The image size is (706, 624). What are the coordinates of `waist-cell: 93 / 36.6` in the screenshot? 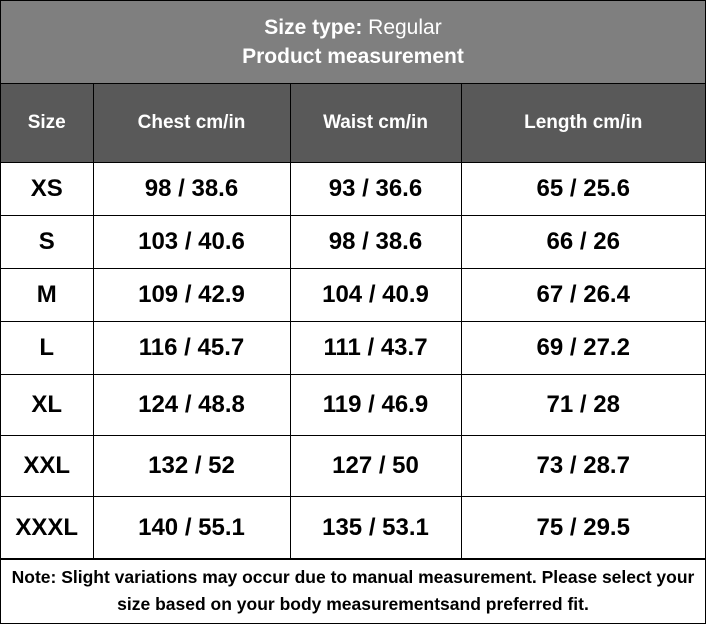 It's located at (375, 189).